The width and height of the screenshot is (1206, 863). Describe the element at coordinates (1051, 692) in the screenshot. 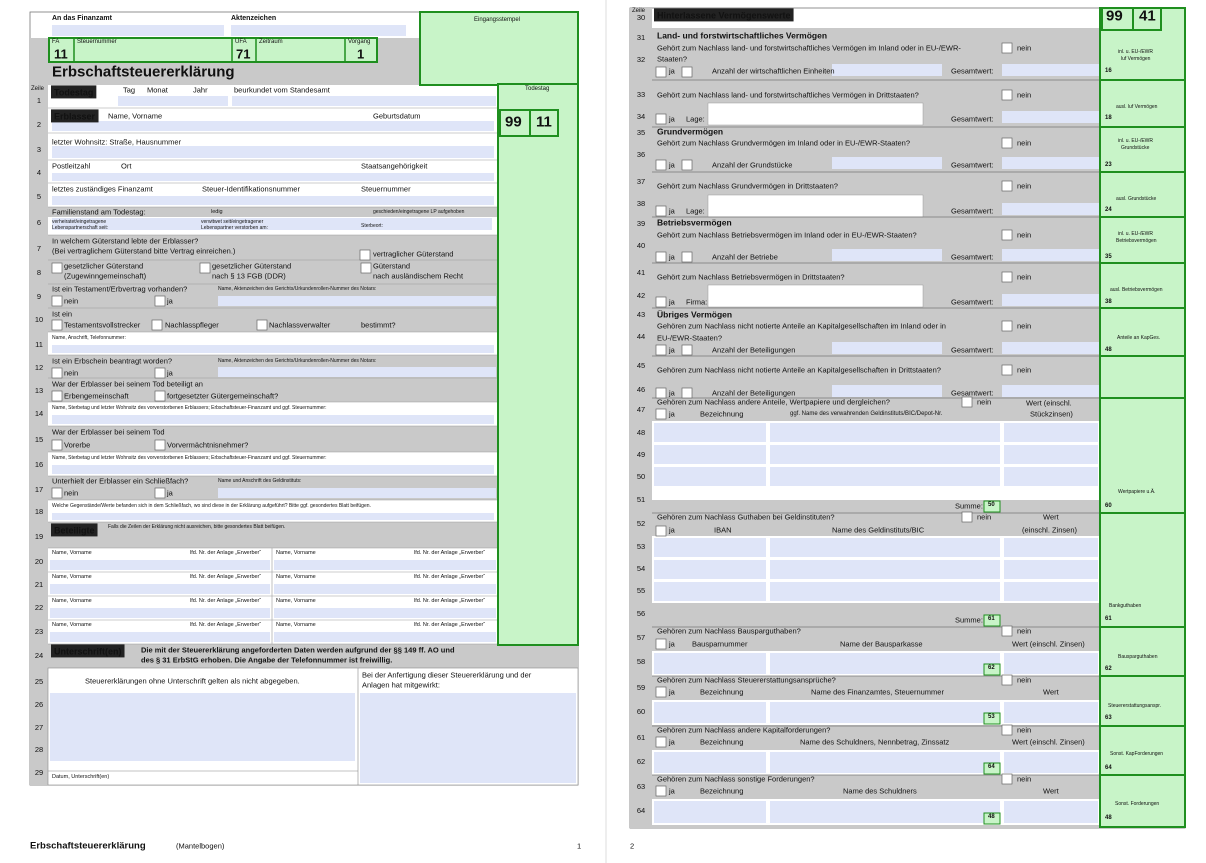

I see `form-text: Wert` at that location.